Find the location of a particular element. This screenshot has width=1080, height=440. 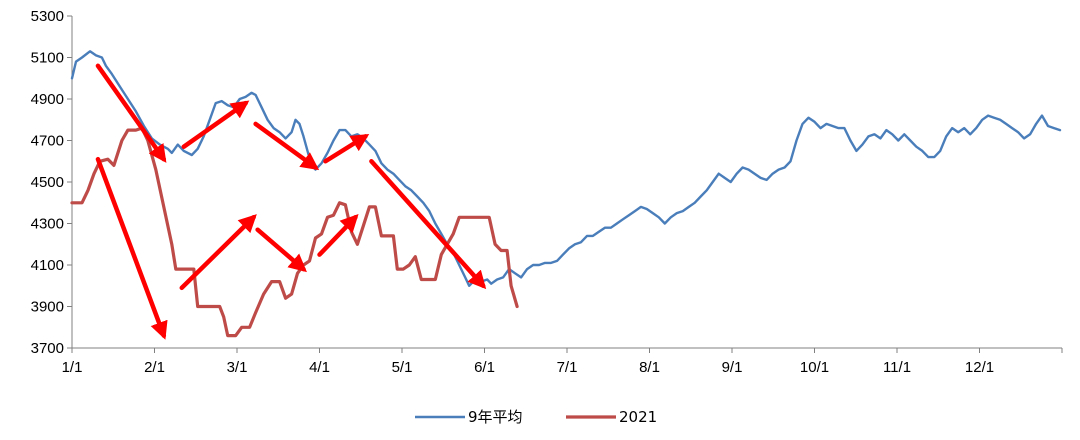

x-tick-label: 8/1 is located at coordinates (649, 367).